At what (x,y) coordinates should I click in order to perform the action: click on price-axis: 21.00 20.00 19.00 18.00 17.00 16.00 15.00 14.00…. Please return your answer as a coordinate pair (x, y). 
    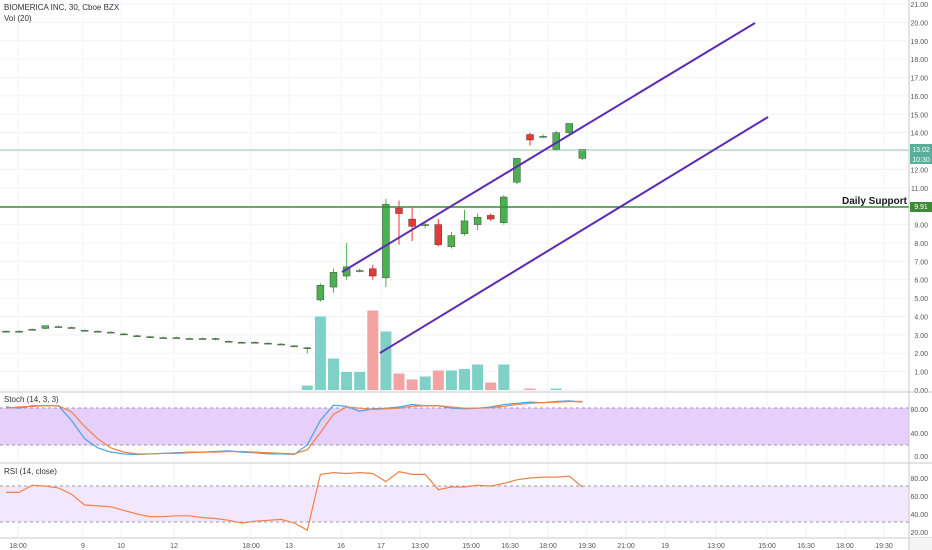
    Looking at the image, I should click on (919, 198).